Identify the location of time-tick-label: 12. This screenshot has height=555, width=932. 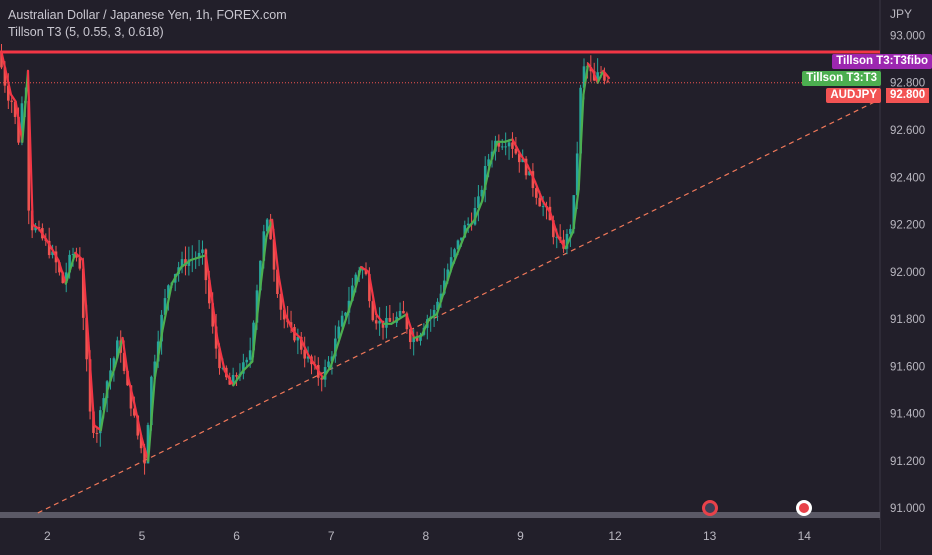
(615, 536).